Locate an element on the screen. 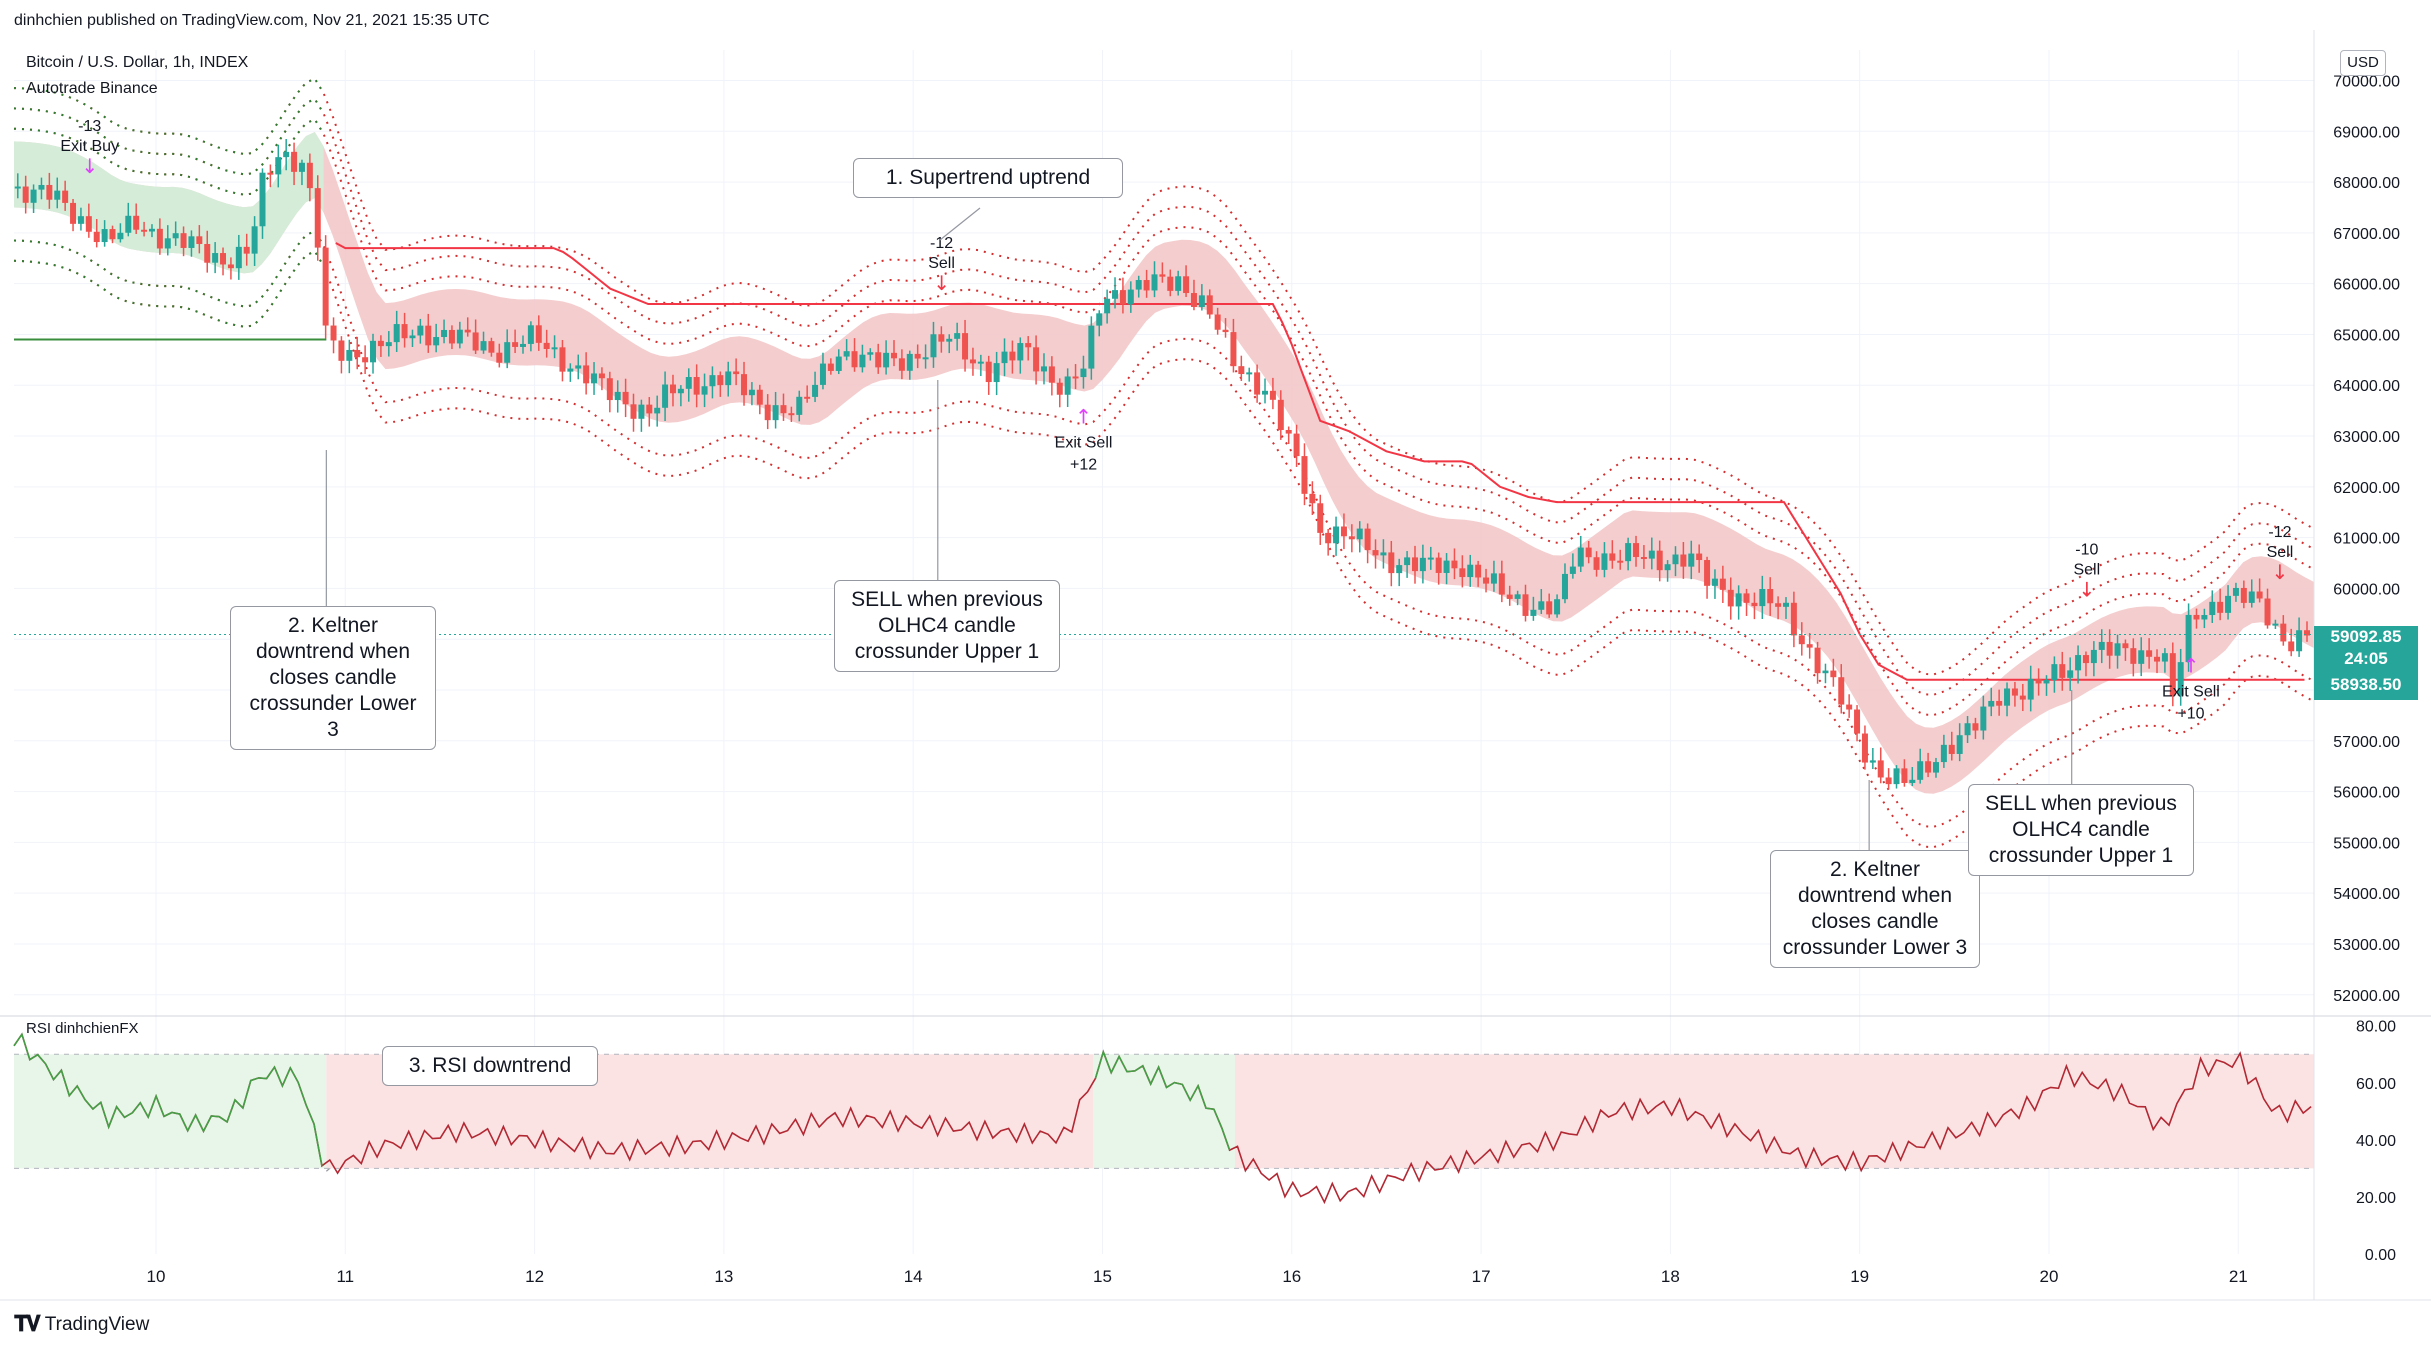  price-tick-label: 63000.00 is located at coordinates (2366, 437).